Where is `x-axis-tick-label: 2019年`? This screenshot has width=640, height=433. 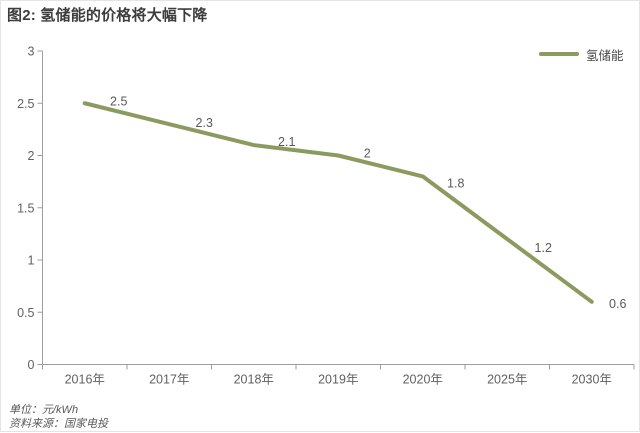 x-axis-tick-label: 2019年 is located at coordinates (338, 380).